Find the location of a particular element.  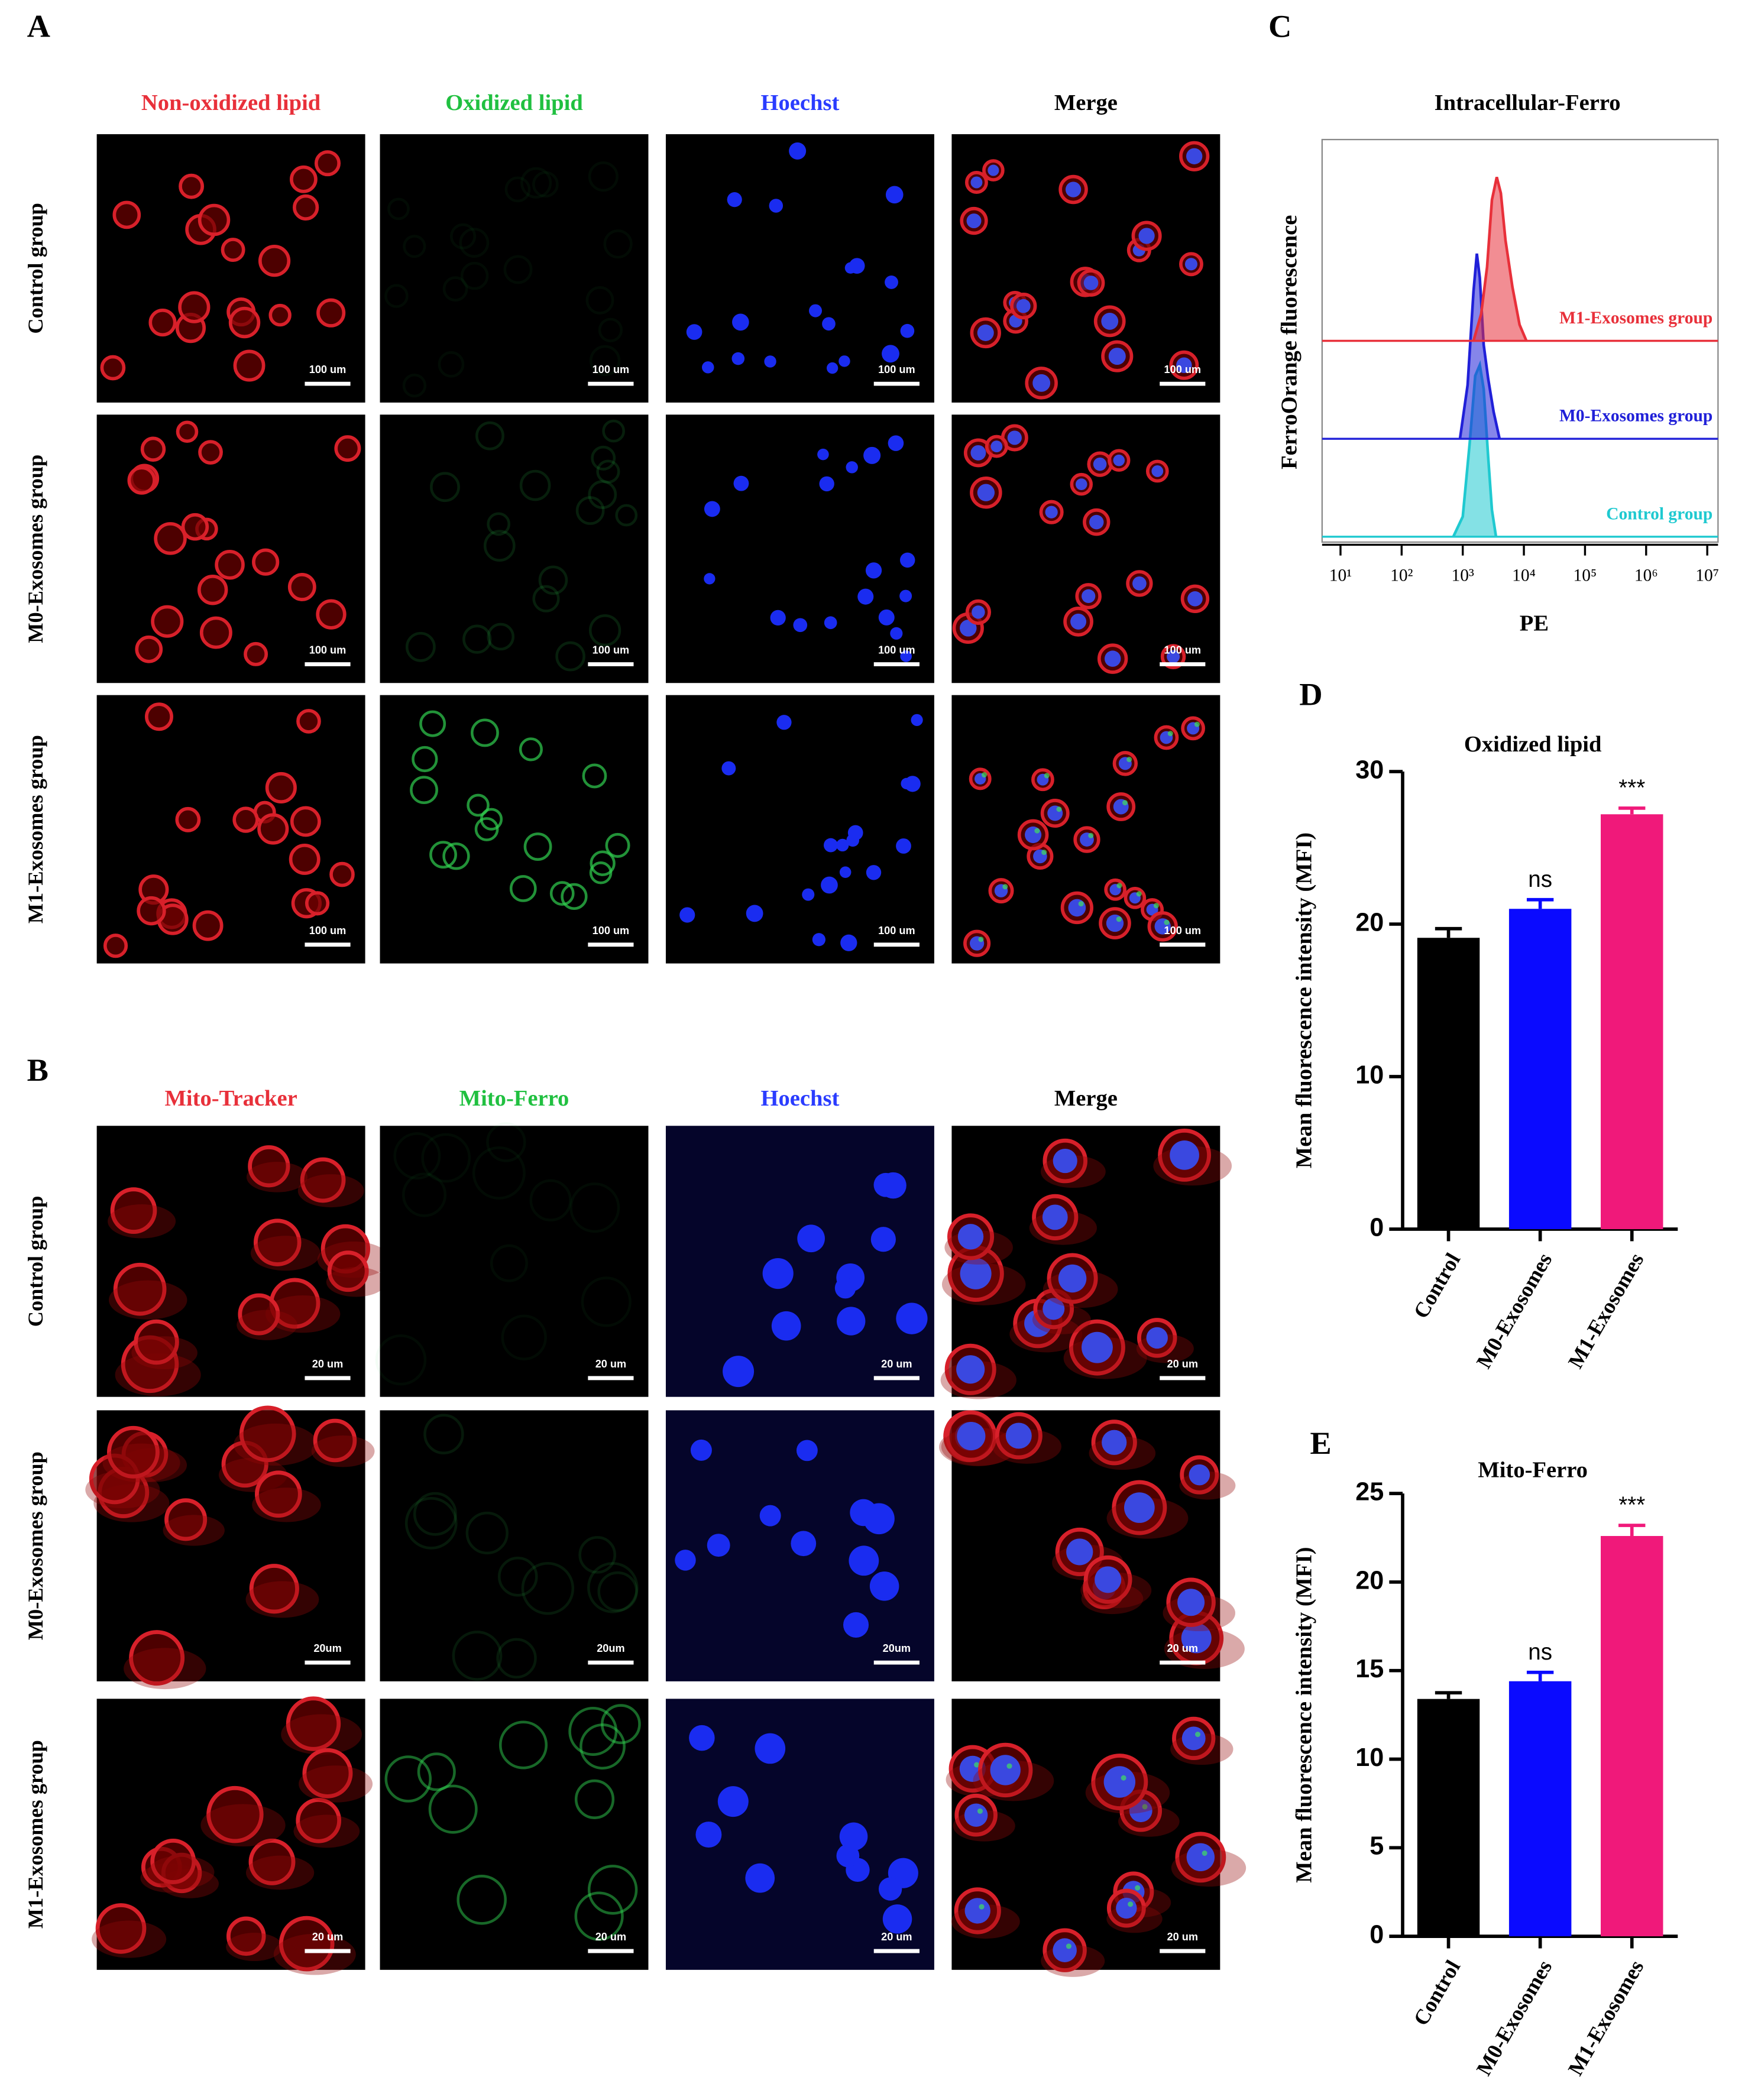

x-tick-label: M1-Exosomes is located at coordinates (1606, 2018).